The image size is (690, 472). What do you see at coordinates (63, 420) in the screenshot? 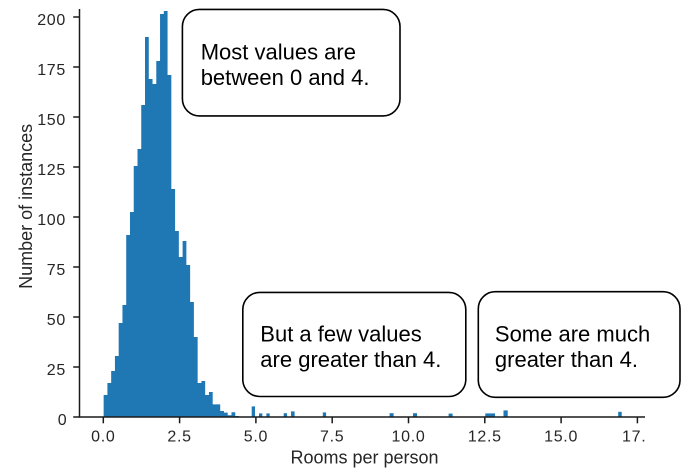
I see `svg-text: 0` at bounding box center [63, 420].